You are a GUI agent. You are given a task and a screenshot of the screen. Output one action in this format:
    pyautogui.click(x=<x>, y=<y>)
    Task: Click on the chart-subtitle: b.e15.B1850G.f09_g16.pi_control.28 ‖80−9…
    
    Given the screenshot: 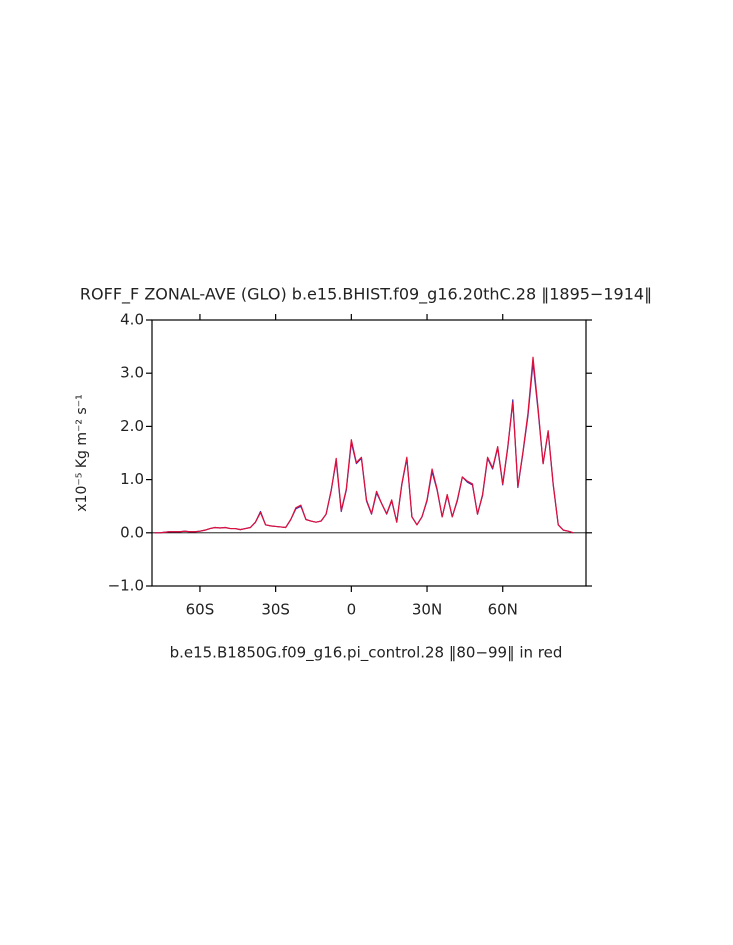 What is the action you would take?
    pyautogui.click(x=366, y=653)
    